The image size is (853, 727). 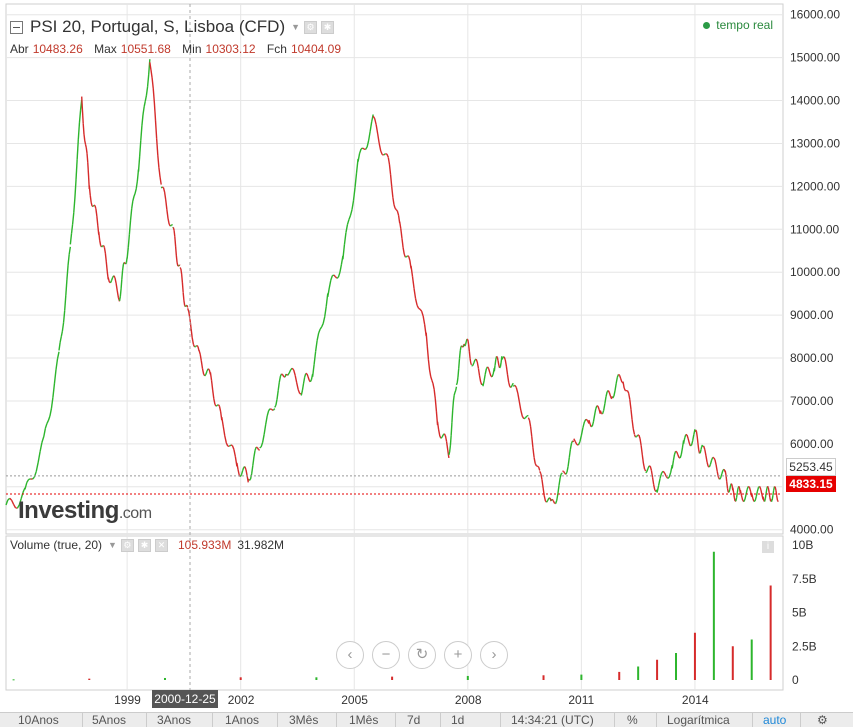 I want to click on logo-name: Investing, so click(x=68, y=510).